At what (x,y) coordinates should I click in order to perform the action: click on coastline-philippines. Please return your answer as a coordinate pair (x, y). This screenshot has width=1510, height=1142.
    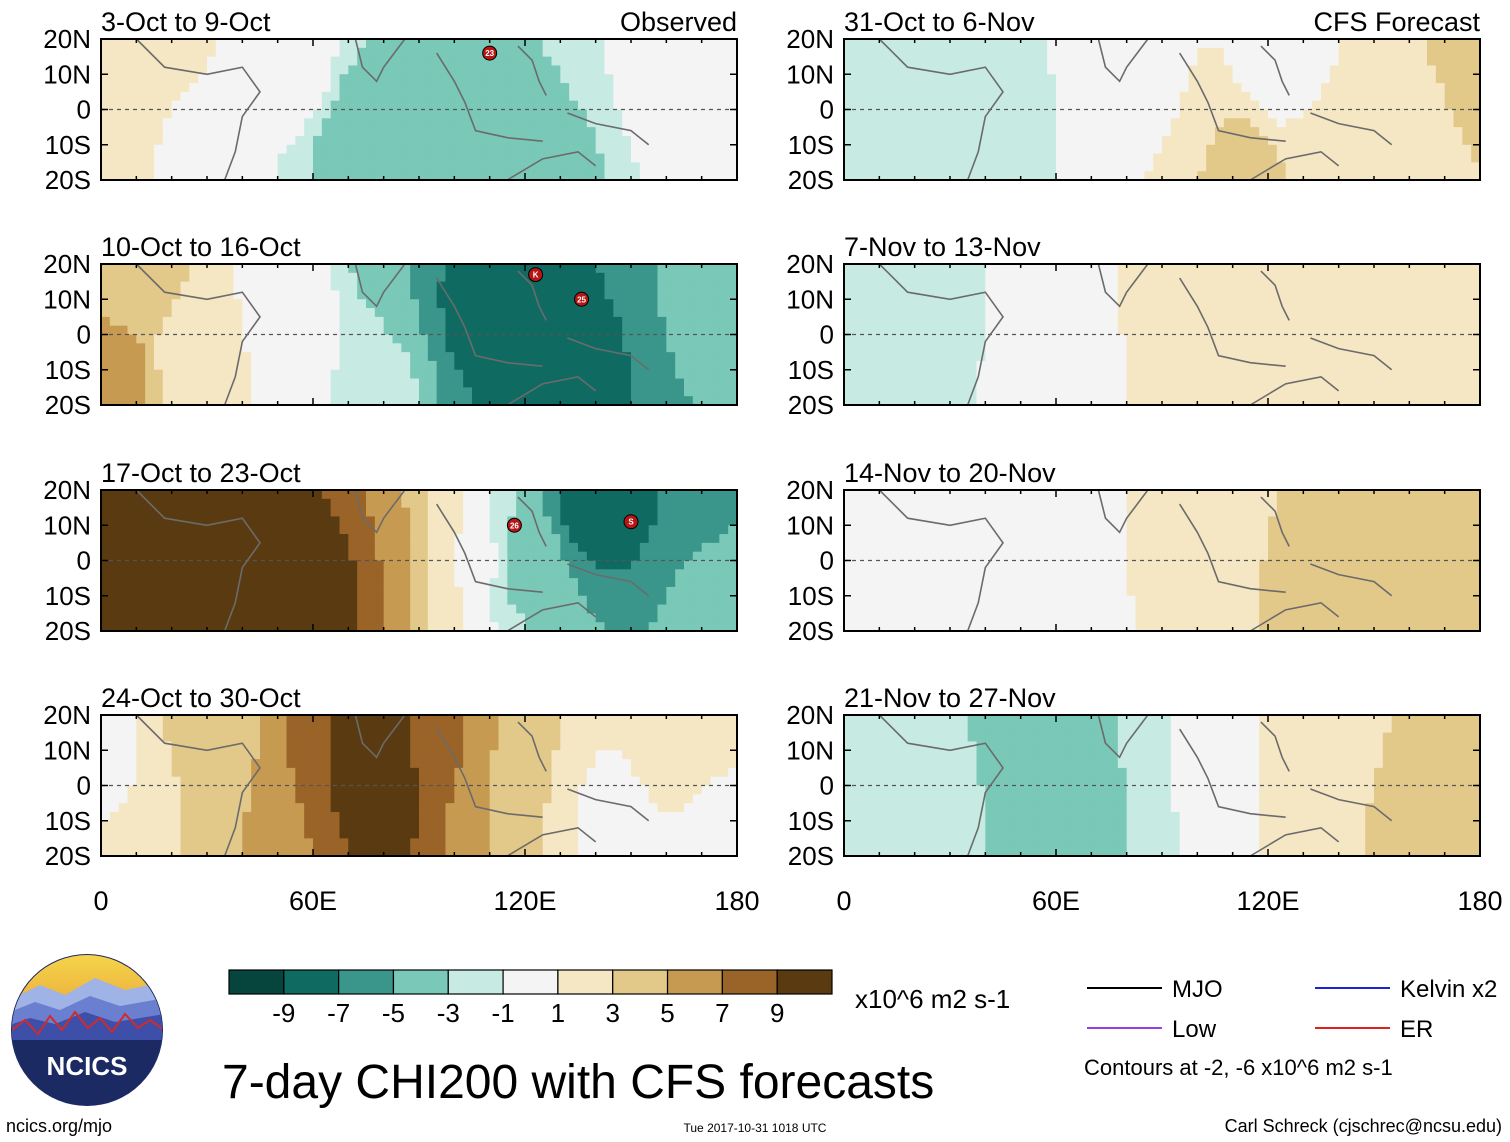
    Looking at the image, I should click on (532, 746).